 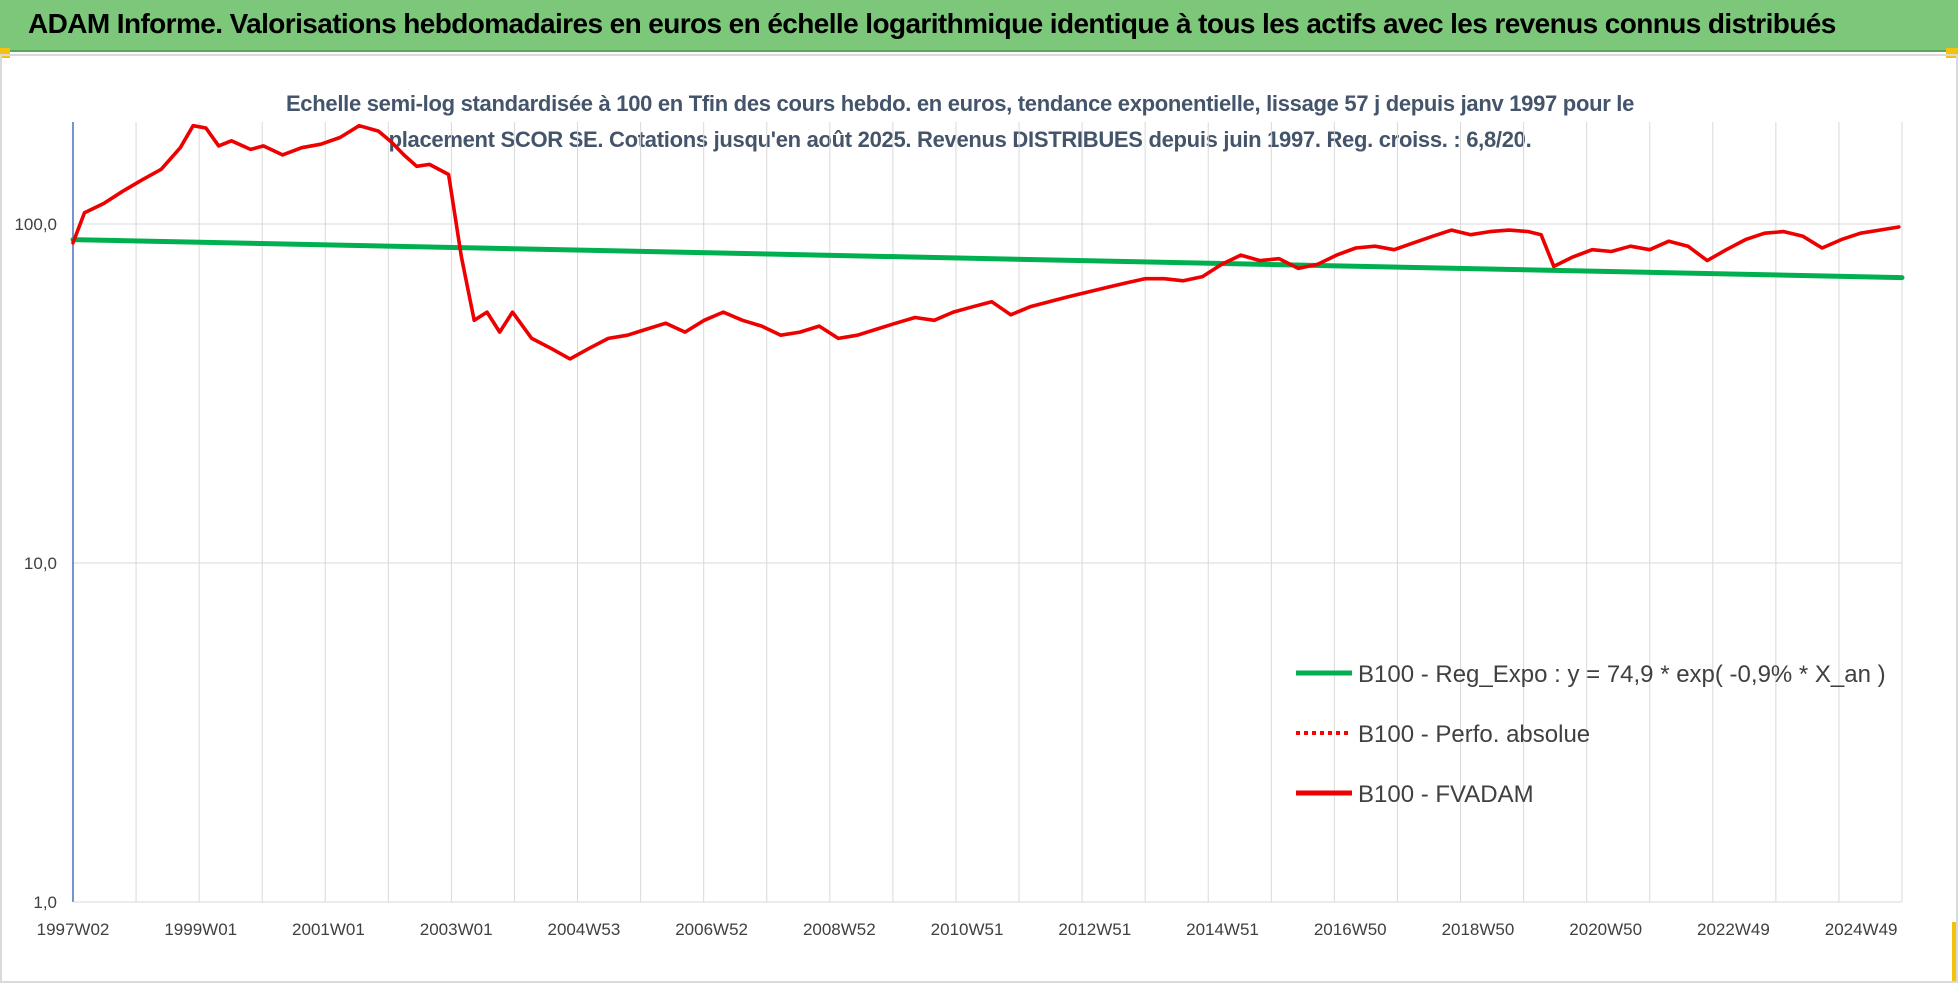 I want to click on x-tick-label: 2018W50, so click(x=1478, y=929).